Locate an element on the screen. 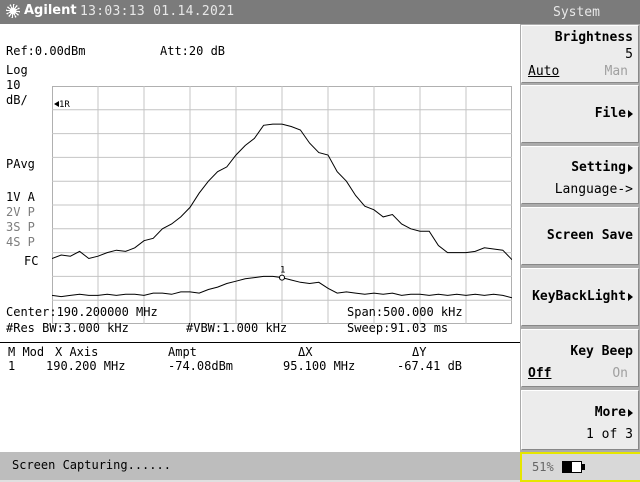  ref-level: Ref:0.00dBm is located at coordinates (46, 51).